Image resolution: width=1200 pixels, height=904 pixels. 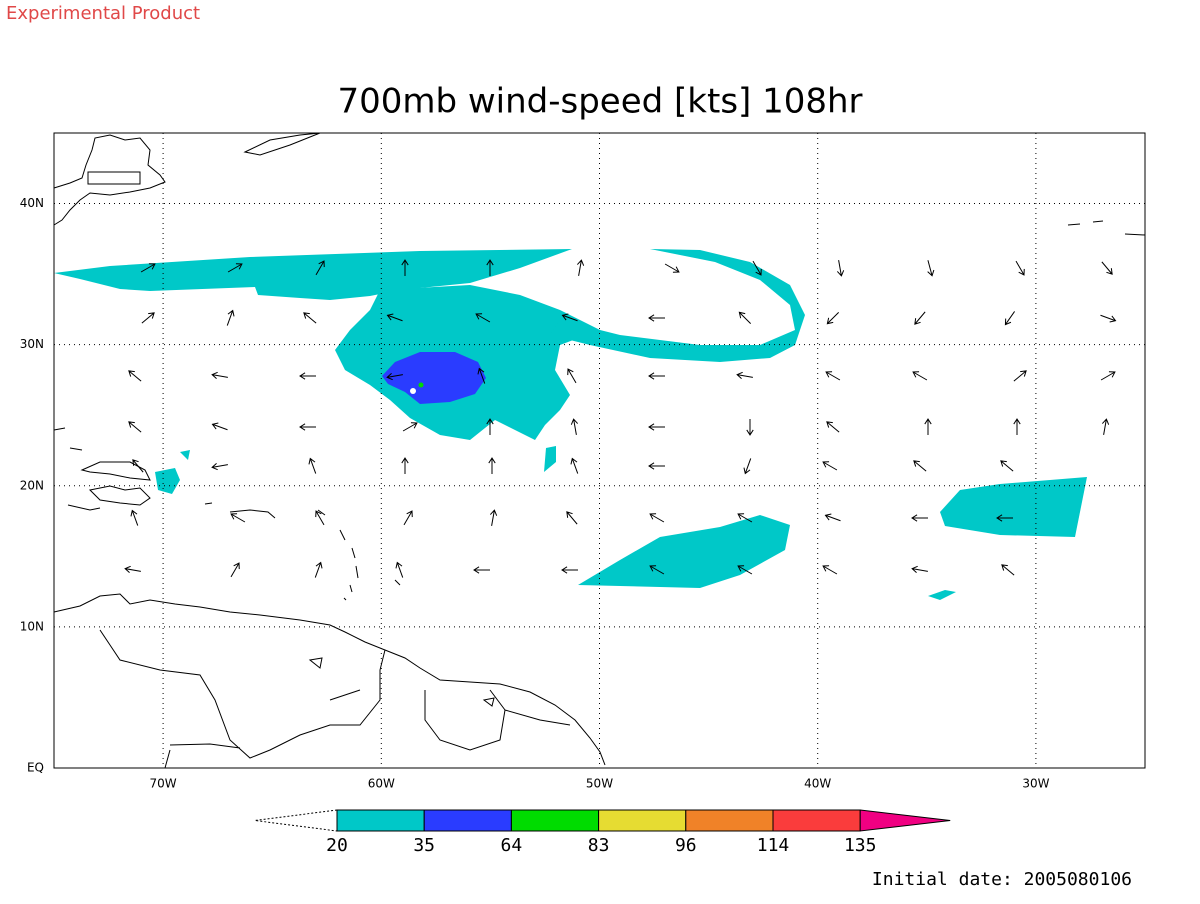 I want to click on wind-area-strong, so click(x=434, y=378).